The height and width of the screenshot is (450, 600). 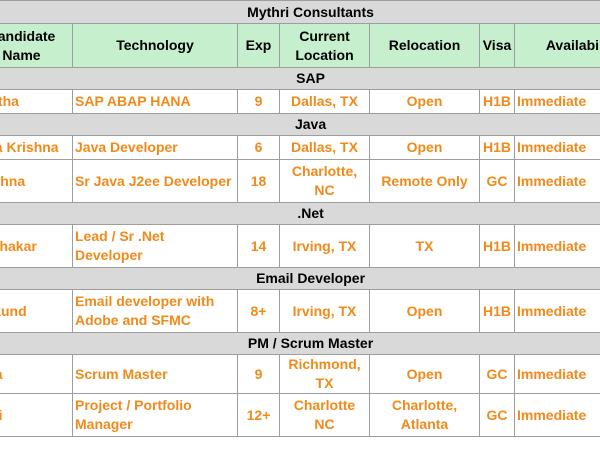 What do you see at coordinates (155, 311) in the screenshot?
I see `technology-cell: Email developer with Adobe and SFMC` at bounding box center [155, 311].